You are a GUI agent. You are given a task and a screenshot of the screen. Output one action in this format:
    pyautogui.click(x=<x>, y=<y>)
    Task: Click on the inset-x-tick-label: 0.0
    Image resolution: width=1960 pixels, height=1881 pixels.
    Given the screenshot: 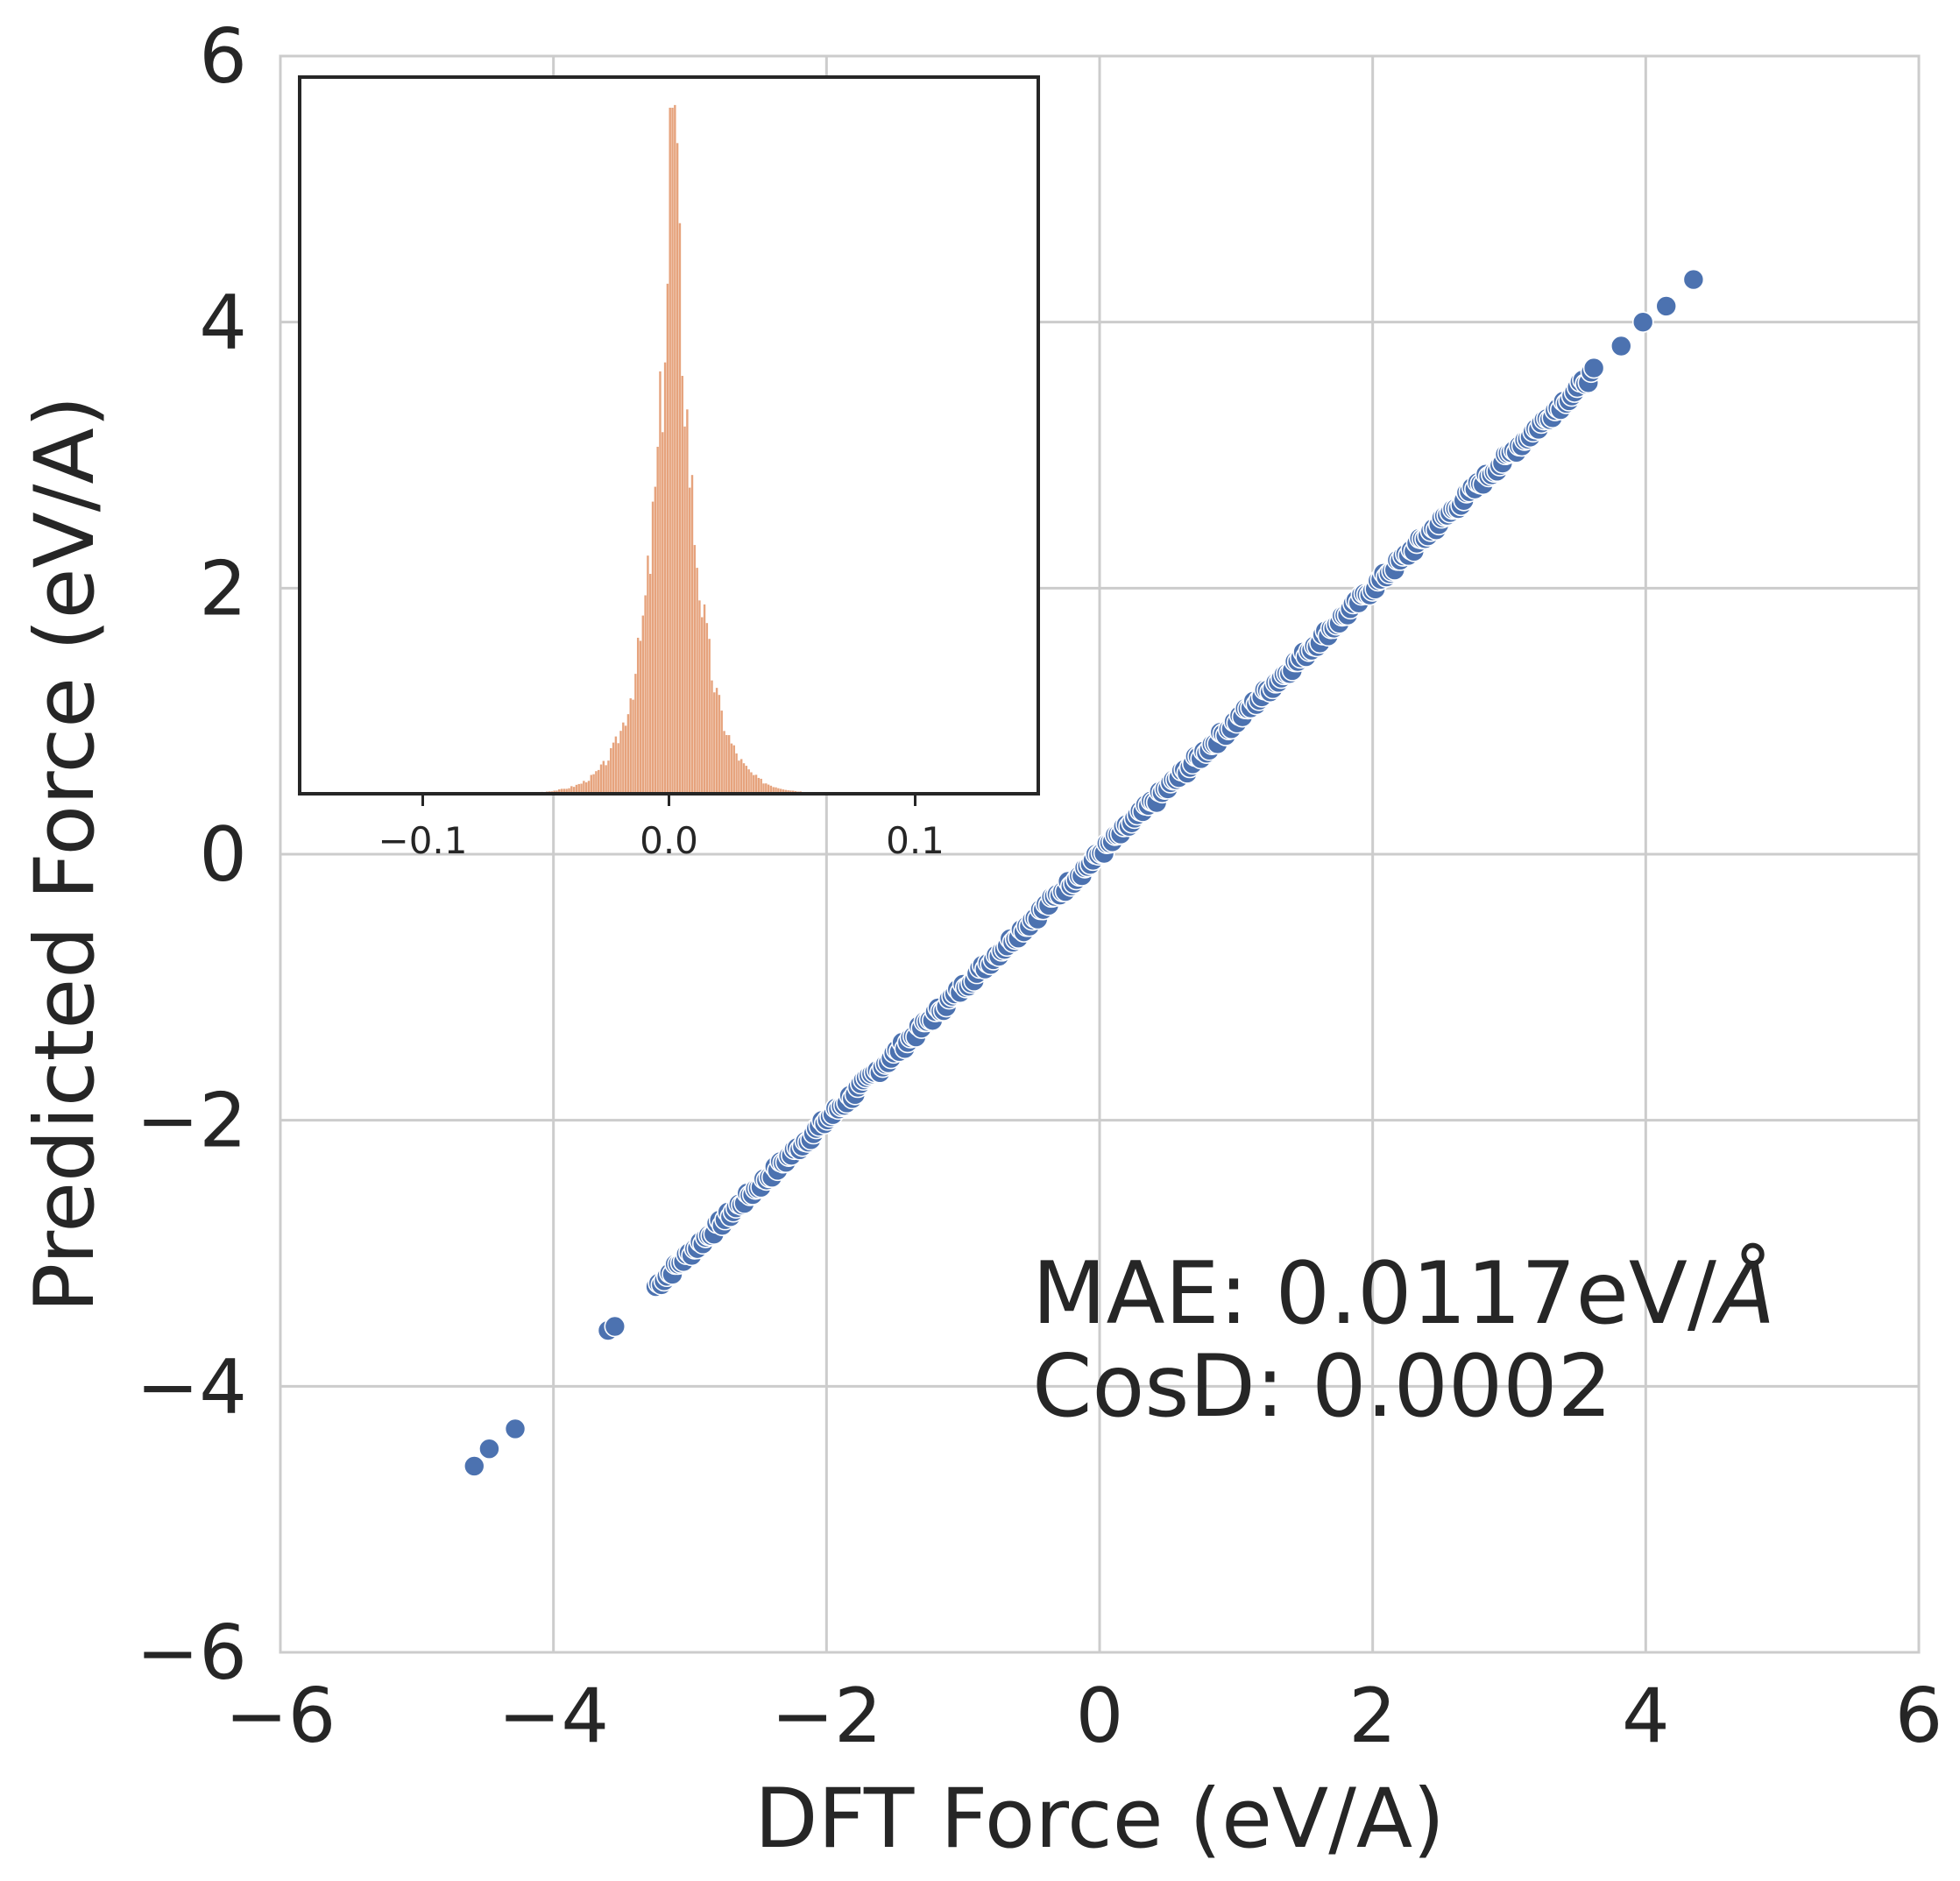 What is the action you would take?
    pyautogui.click(x=669, y=841)
    